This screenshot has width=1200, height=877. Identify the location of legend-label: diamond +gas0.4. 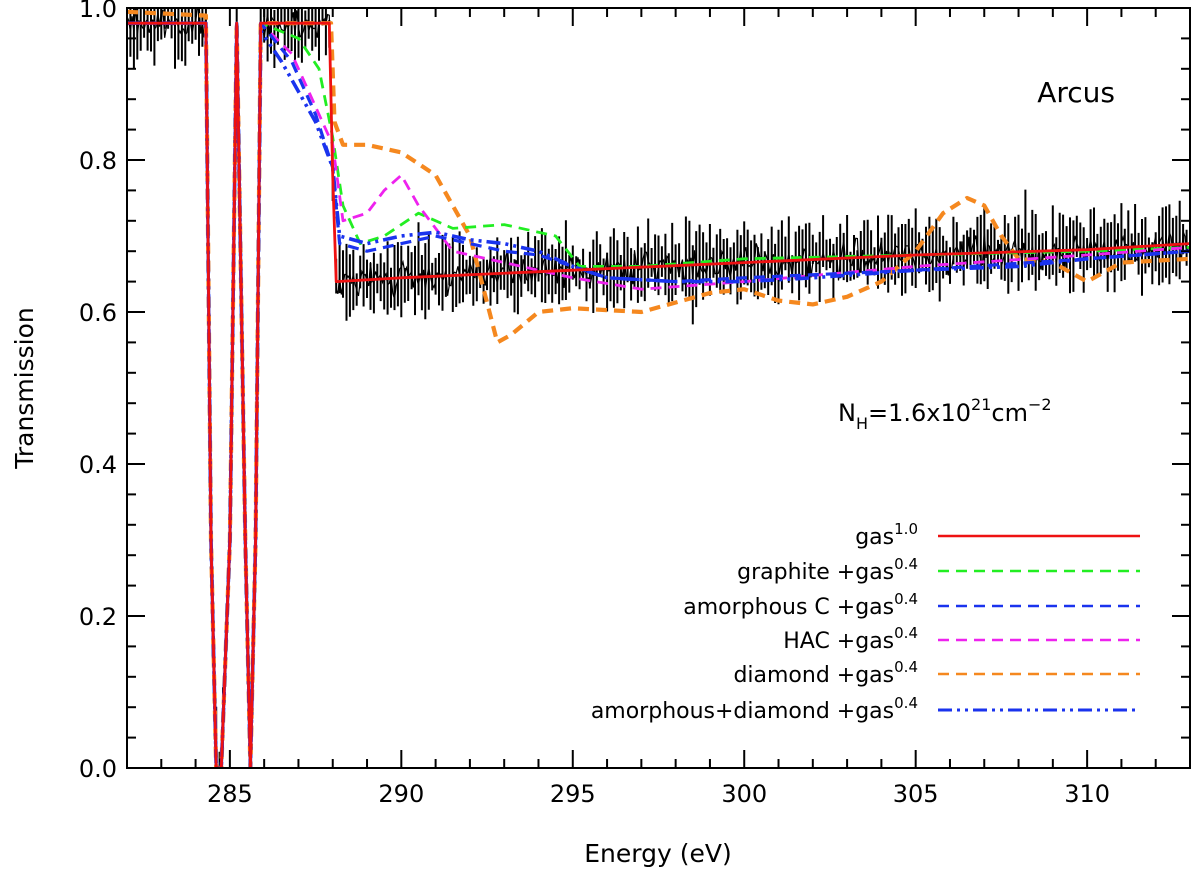
(825, 673).